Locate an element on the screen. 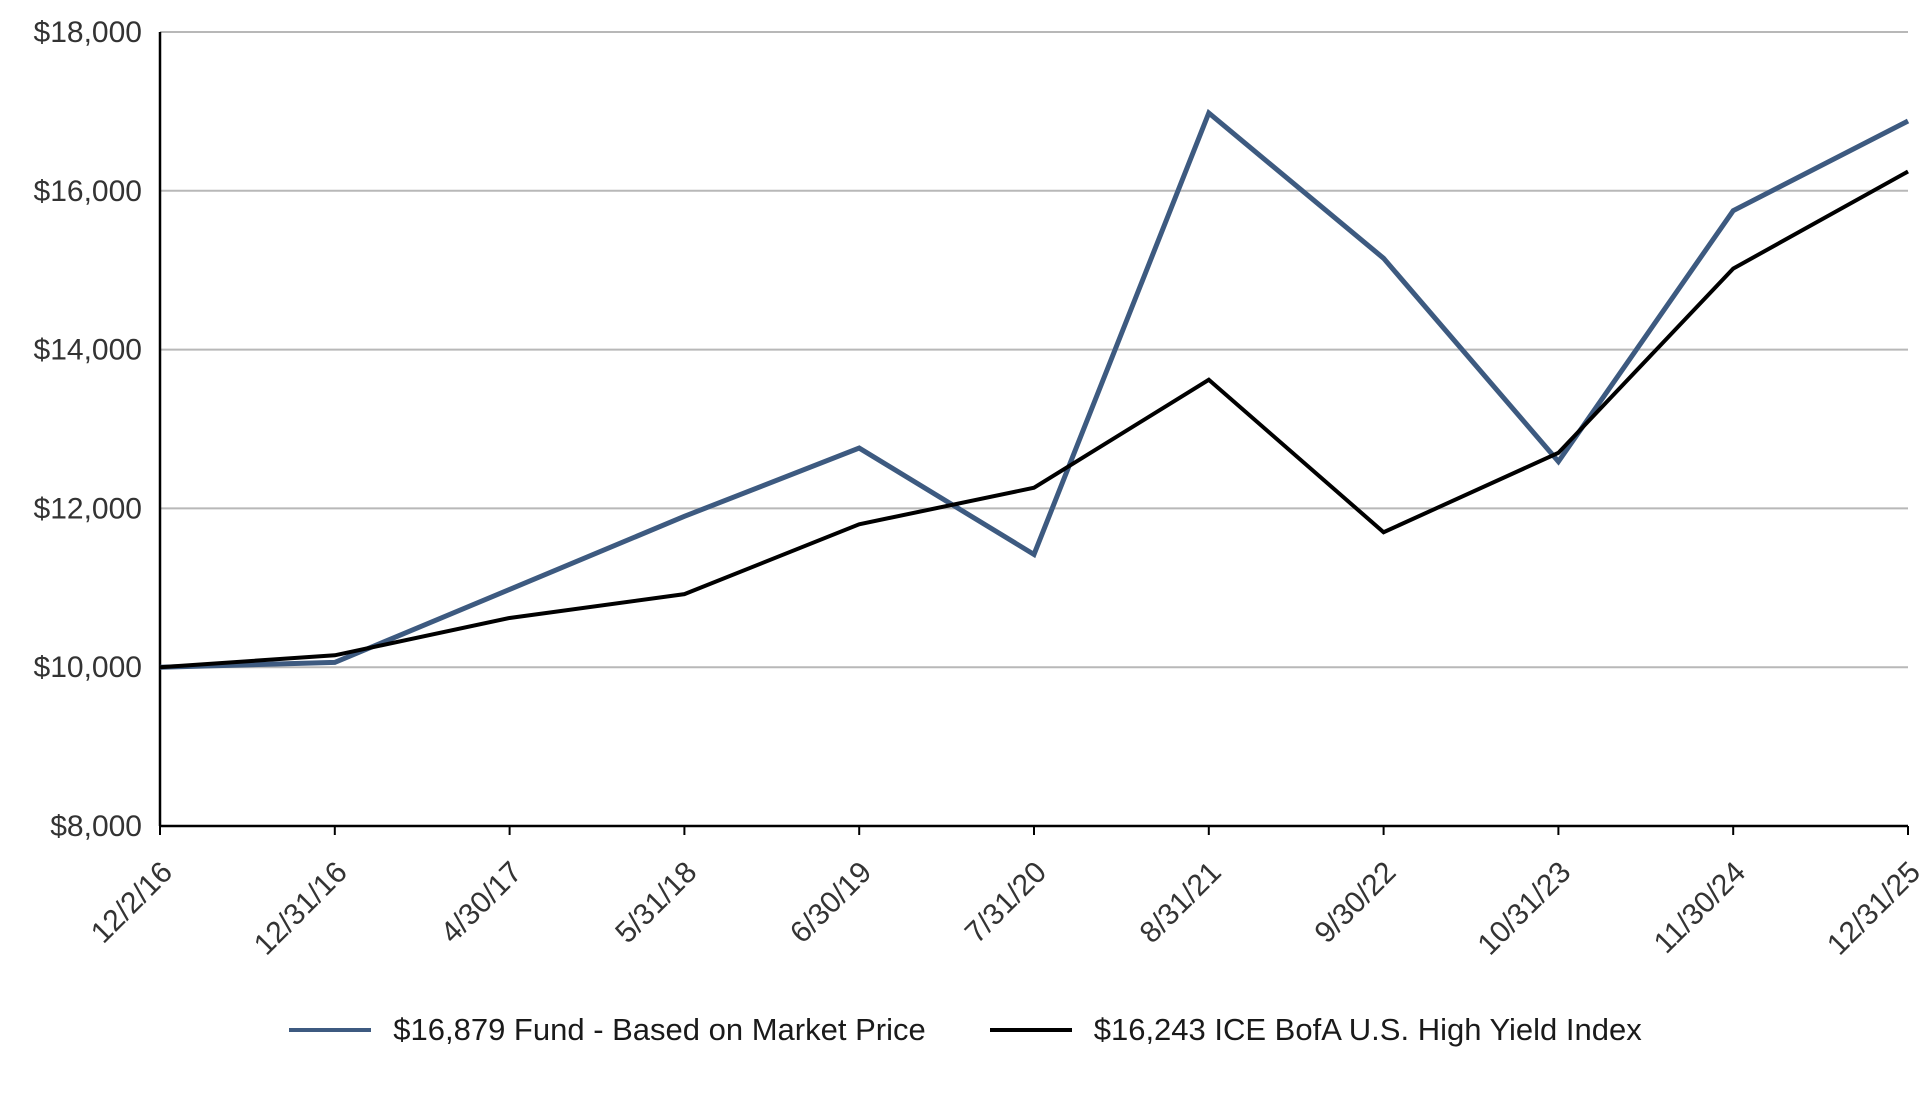 The image size is (1931, 1098). x-axis-tick-label: 5/31/18 is located at coordinates (656, 903).